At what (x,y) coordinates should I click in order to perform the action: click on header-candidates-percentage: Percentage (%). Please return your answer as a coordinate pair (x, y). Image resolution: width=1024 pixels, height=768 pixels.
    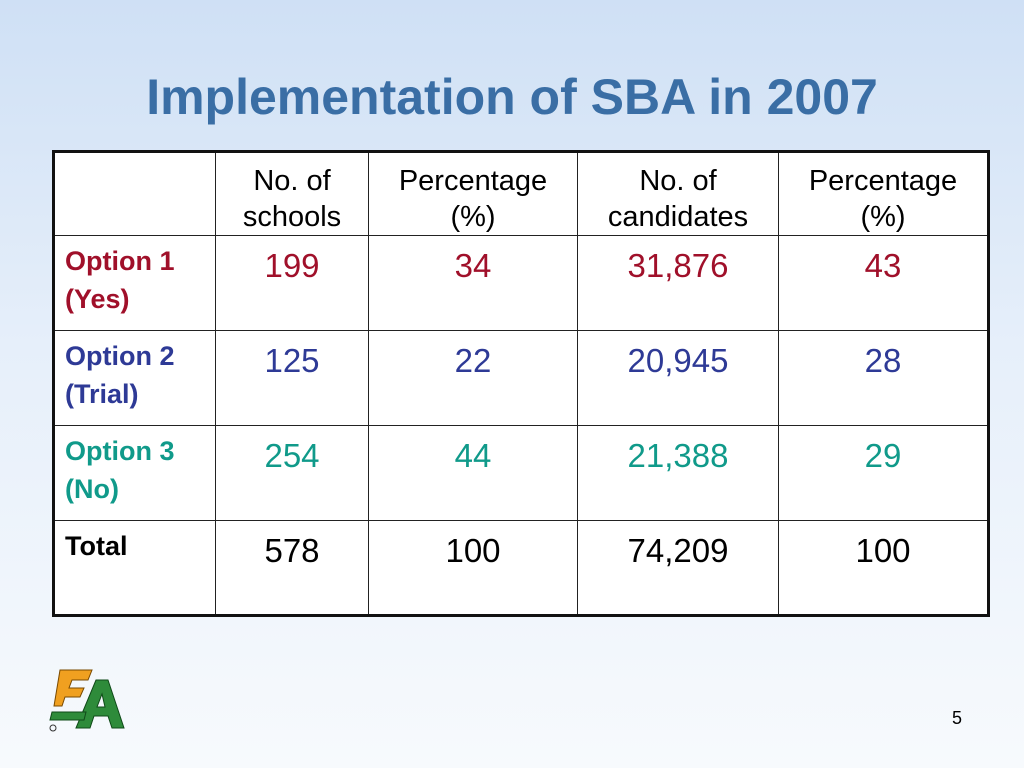
    Looking at the image, I should click on (883, 193).